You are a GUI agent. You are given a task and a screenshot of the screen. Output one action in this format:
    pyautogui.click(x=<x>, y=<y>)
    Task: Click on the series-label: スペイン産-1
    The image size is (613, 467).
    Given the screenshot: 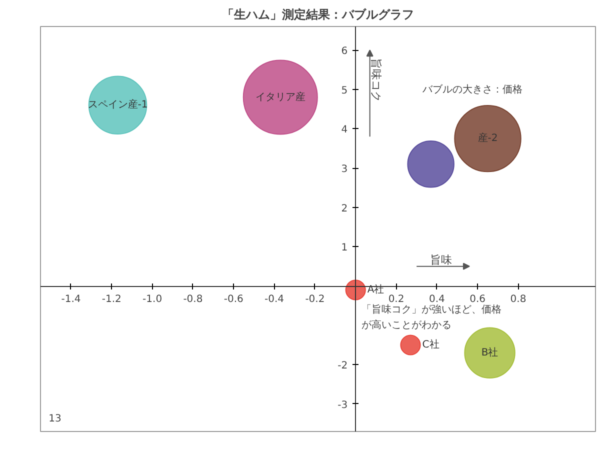 What is the action you would take?
    pyautogui.click(x=118, y=104)
    